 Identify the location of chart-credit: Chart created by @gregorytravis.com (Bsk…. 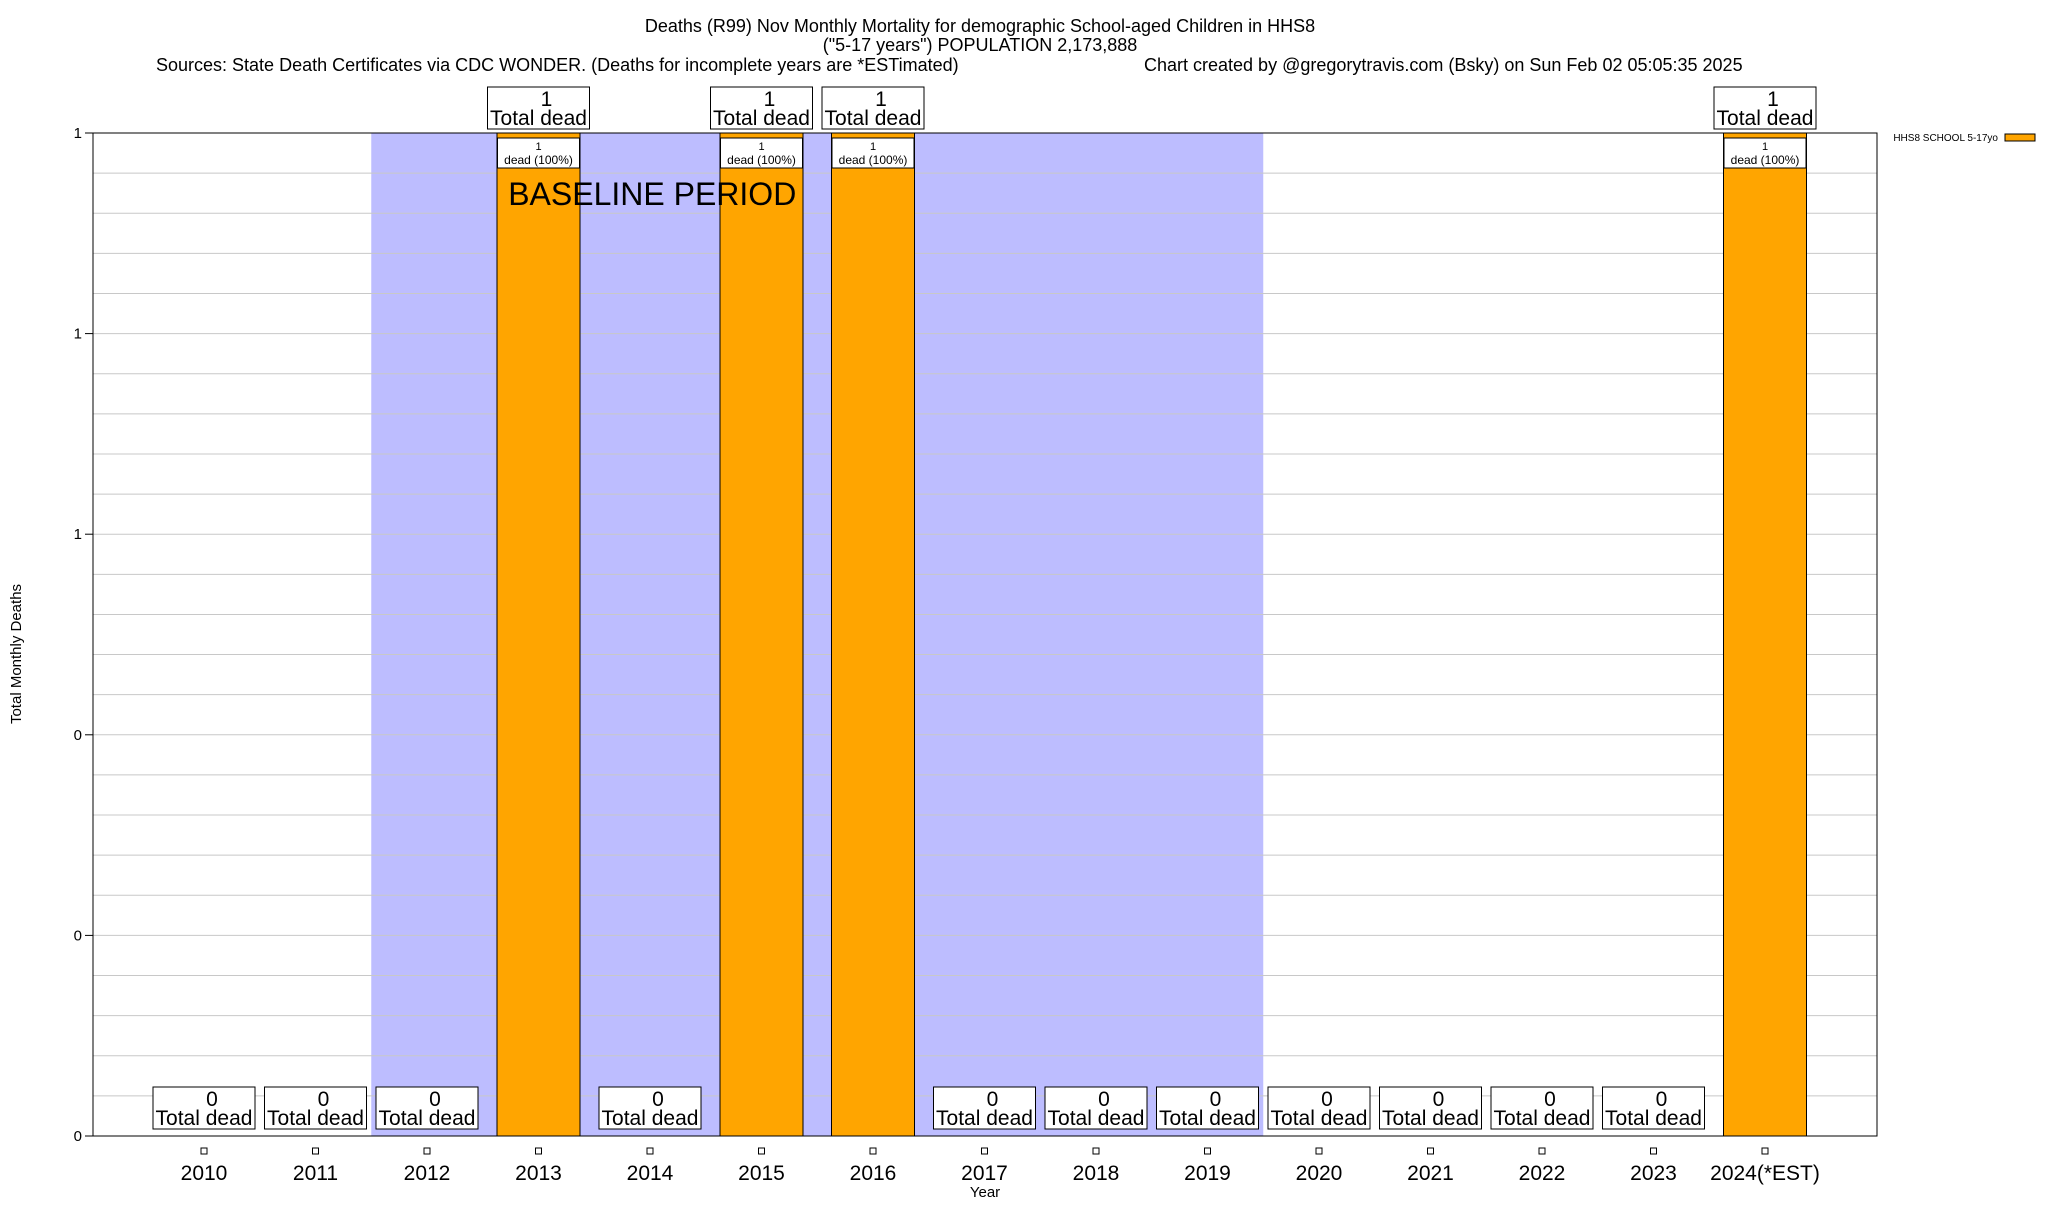
(1443, 65).